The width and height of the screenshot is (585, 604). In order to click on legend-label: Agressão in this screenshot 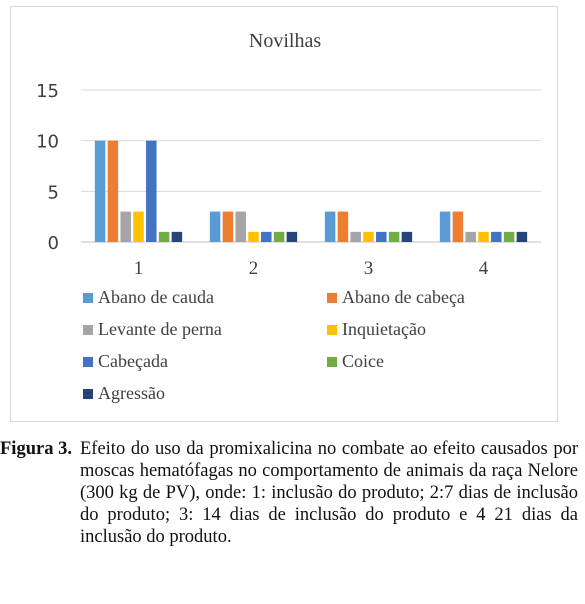, I will do `click(131, 393)`.